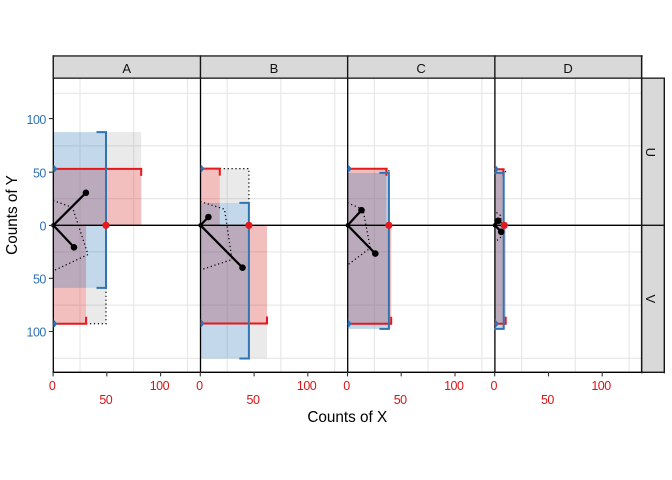  I want to click on svg-text: A, so click(126, 68).